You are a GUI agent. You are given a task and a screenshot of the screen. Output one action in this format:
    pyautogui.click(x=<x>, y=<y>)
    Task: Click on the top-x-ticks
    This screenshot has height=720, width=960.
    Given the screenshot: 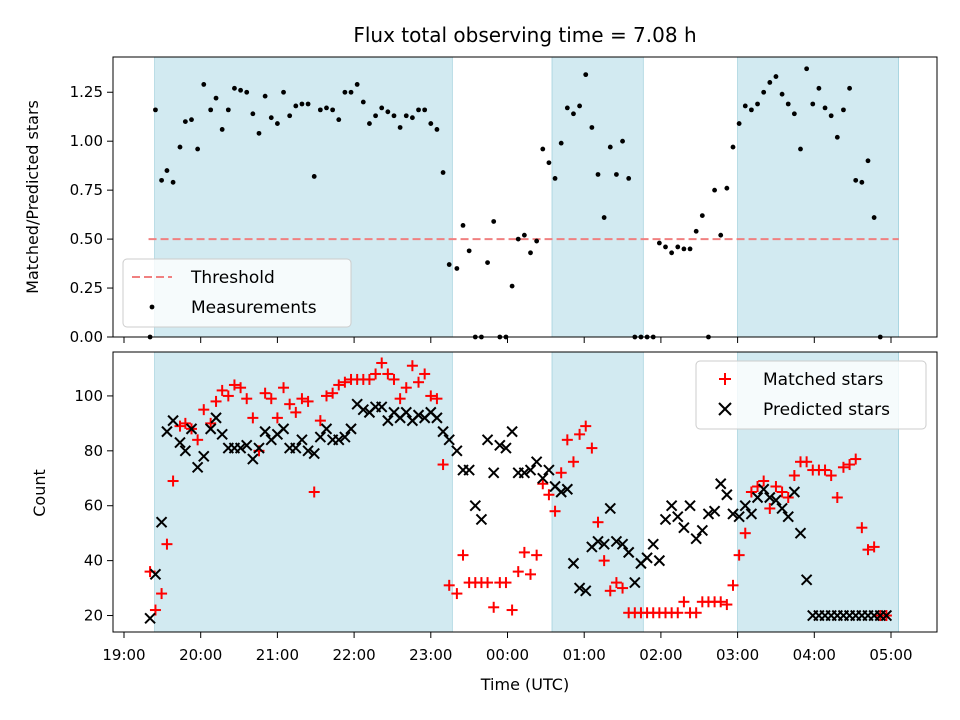 What is the action you would take?
    pyautogui.click(x=507, y=340)
    